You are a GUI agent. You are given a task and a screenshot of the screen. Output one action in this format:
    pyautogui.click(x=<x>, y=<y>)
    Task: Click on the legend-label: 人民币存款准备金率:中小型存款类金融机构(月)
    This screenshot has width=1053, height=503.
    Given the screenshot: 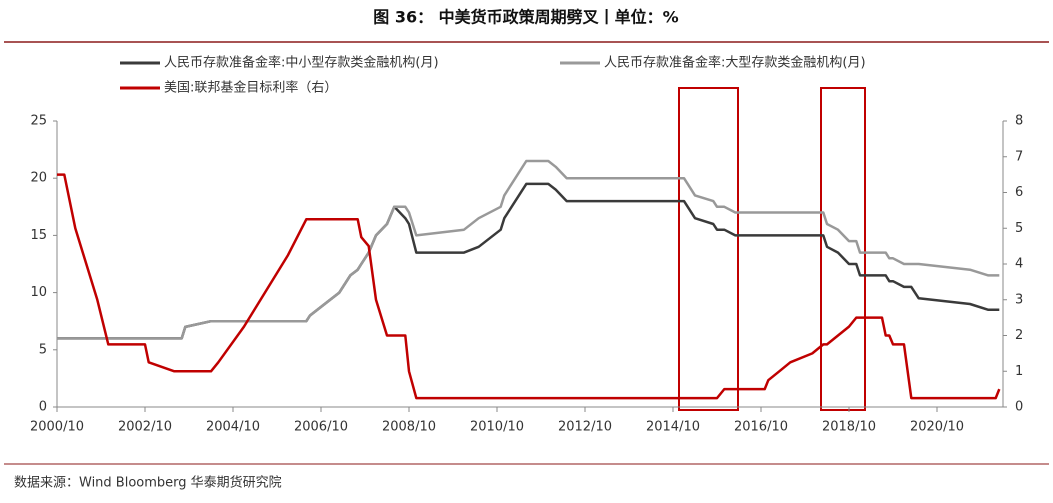 What is the action you would take?
    pyautogui.click(x=301, y=63)
    